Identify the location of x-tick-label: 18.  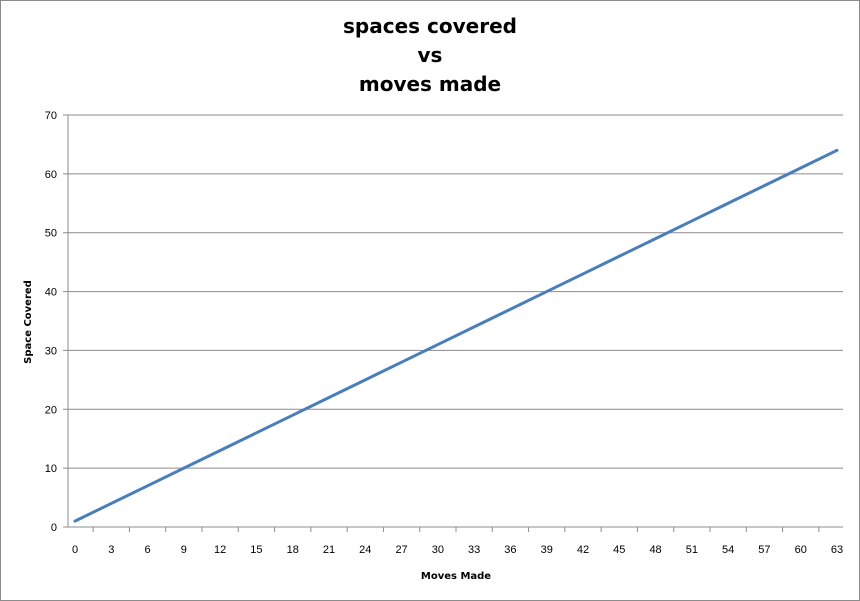
(293, 550).